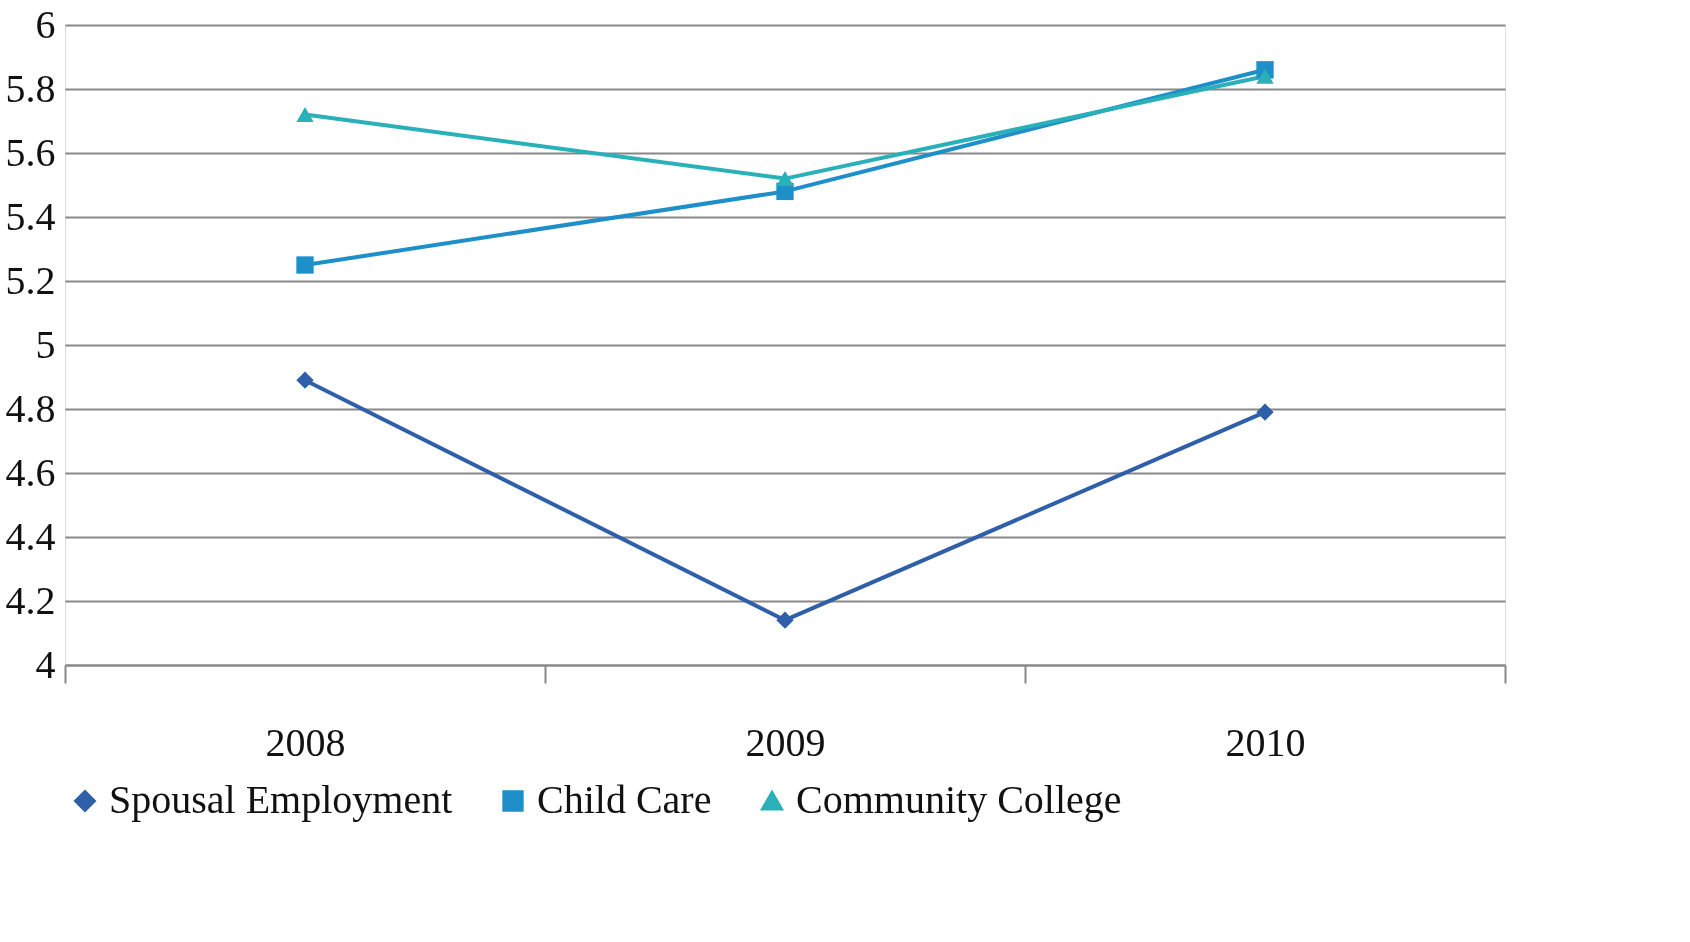  I want to click on y-tick-label: 5.6, so click(30, 152).